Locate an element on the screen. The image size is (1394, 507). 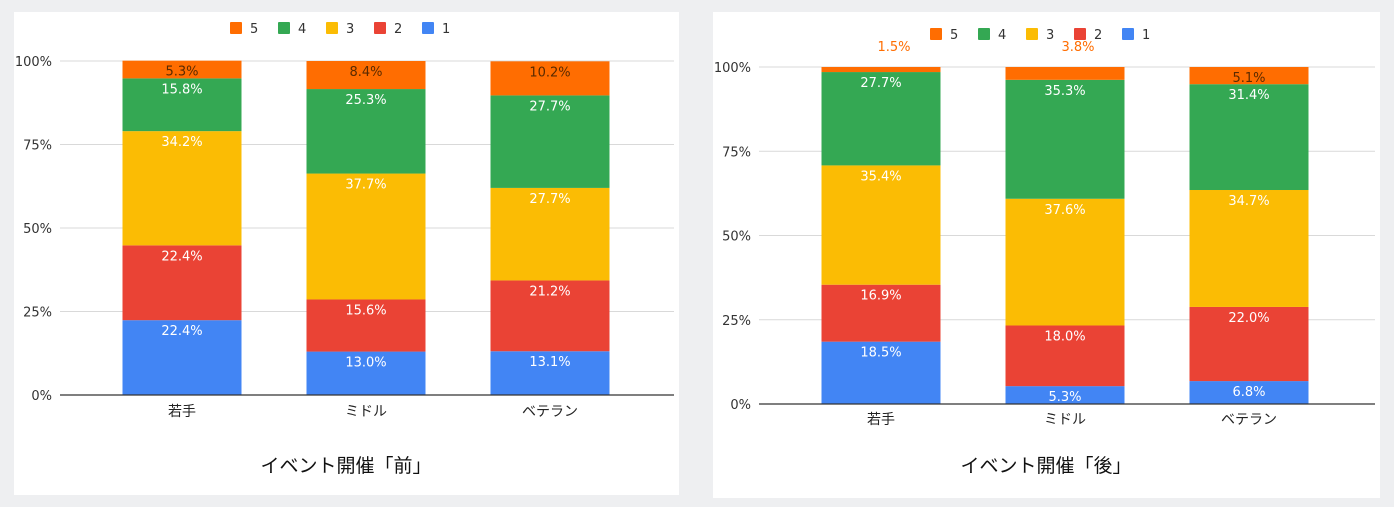
data-label: 3.8% is located at coordinates (1077, 47).